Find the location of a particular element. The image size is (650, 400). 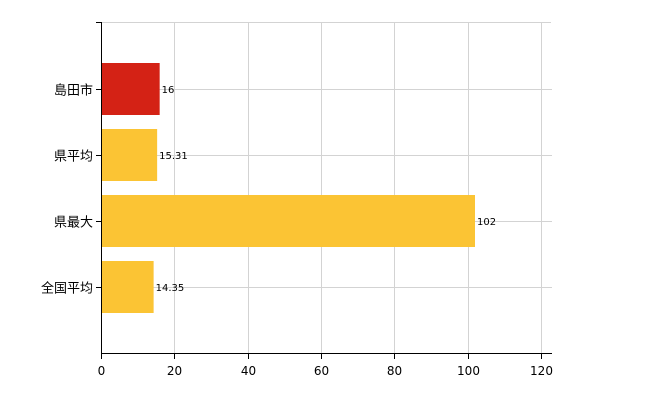

category-label: 島田市 is located at coordinates (73, 91).